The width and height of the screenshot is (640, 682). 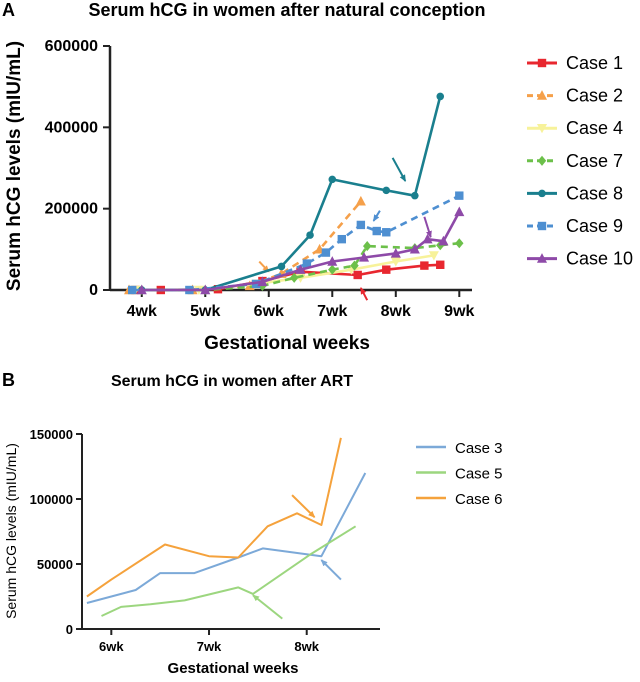 I want to click on legend-item-case-7: Case 7, so click(x=575, y=161).